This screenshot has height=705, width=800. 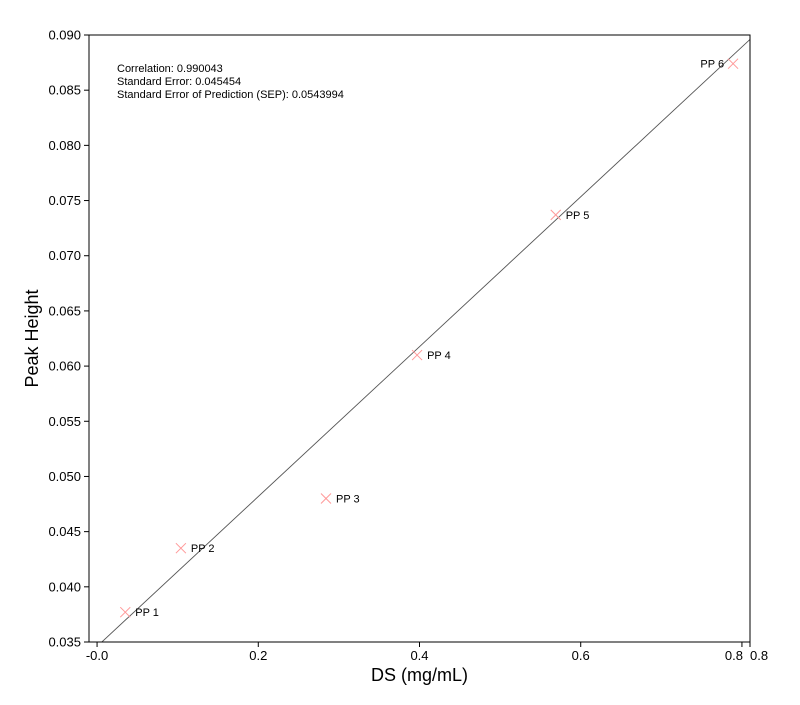 What do you see at coordinates (64, 35) in the screenshot?
I see `y-tick-label: 0.090` at bounding box center [64, 35].